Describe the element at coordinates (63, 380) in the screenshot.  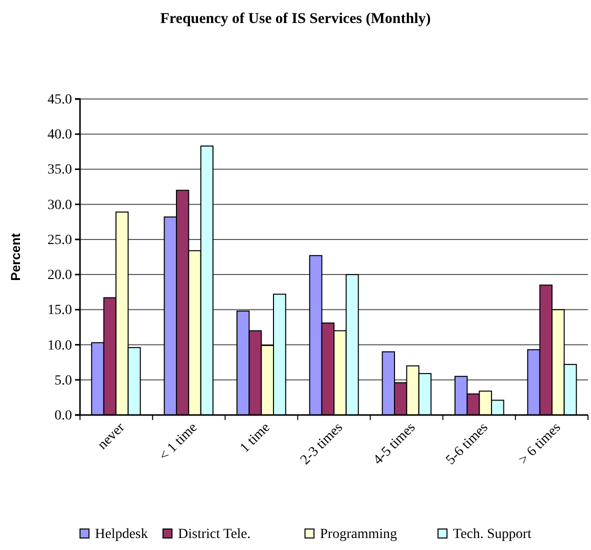
I see `y-tick-label: 5.0` at that location.